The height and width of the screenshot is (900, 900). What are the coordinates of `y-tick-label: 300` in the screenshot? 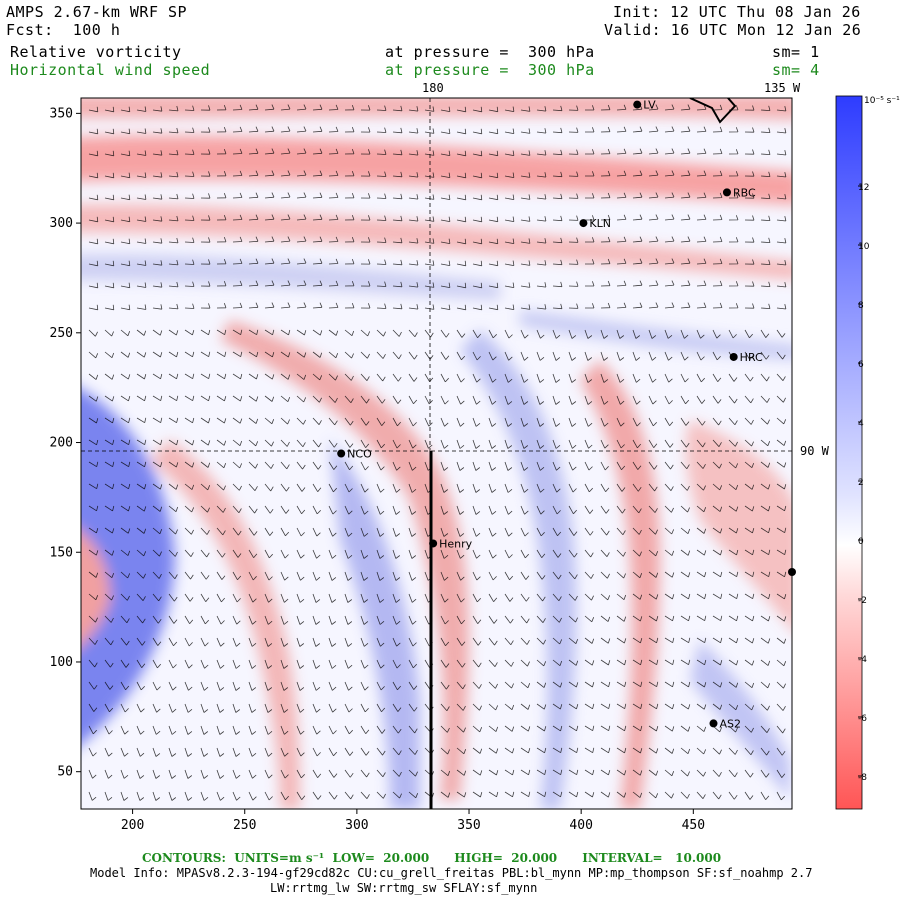 It's located at (61, 223).